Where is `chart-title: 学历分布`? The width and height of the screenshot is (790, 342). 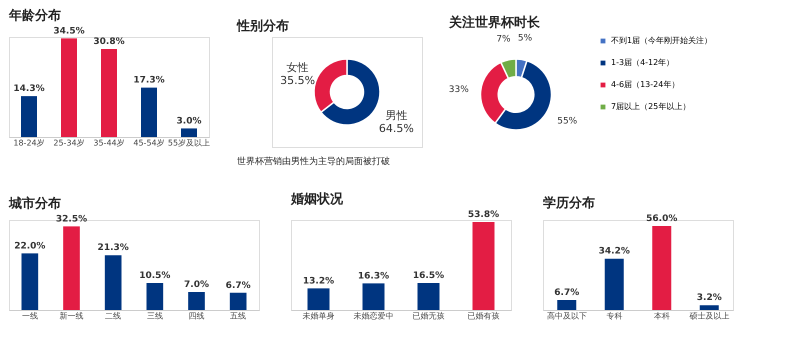
chart-title: 学历分布 is located at coordinates (569, 203).